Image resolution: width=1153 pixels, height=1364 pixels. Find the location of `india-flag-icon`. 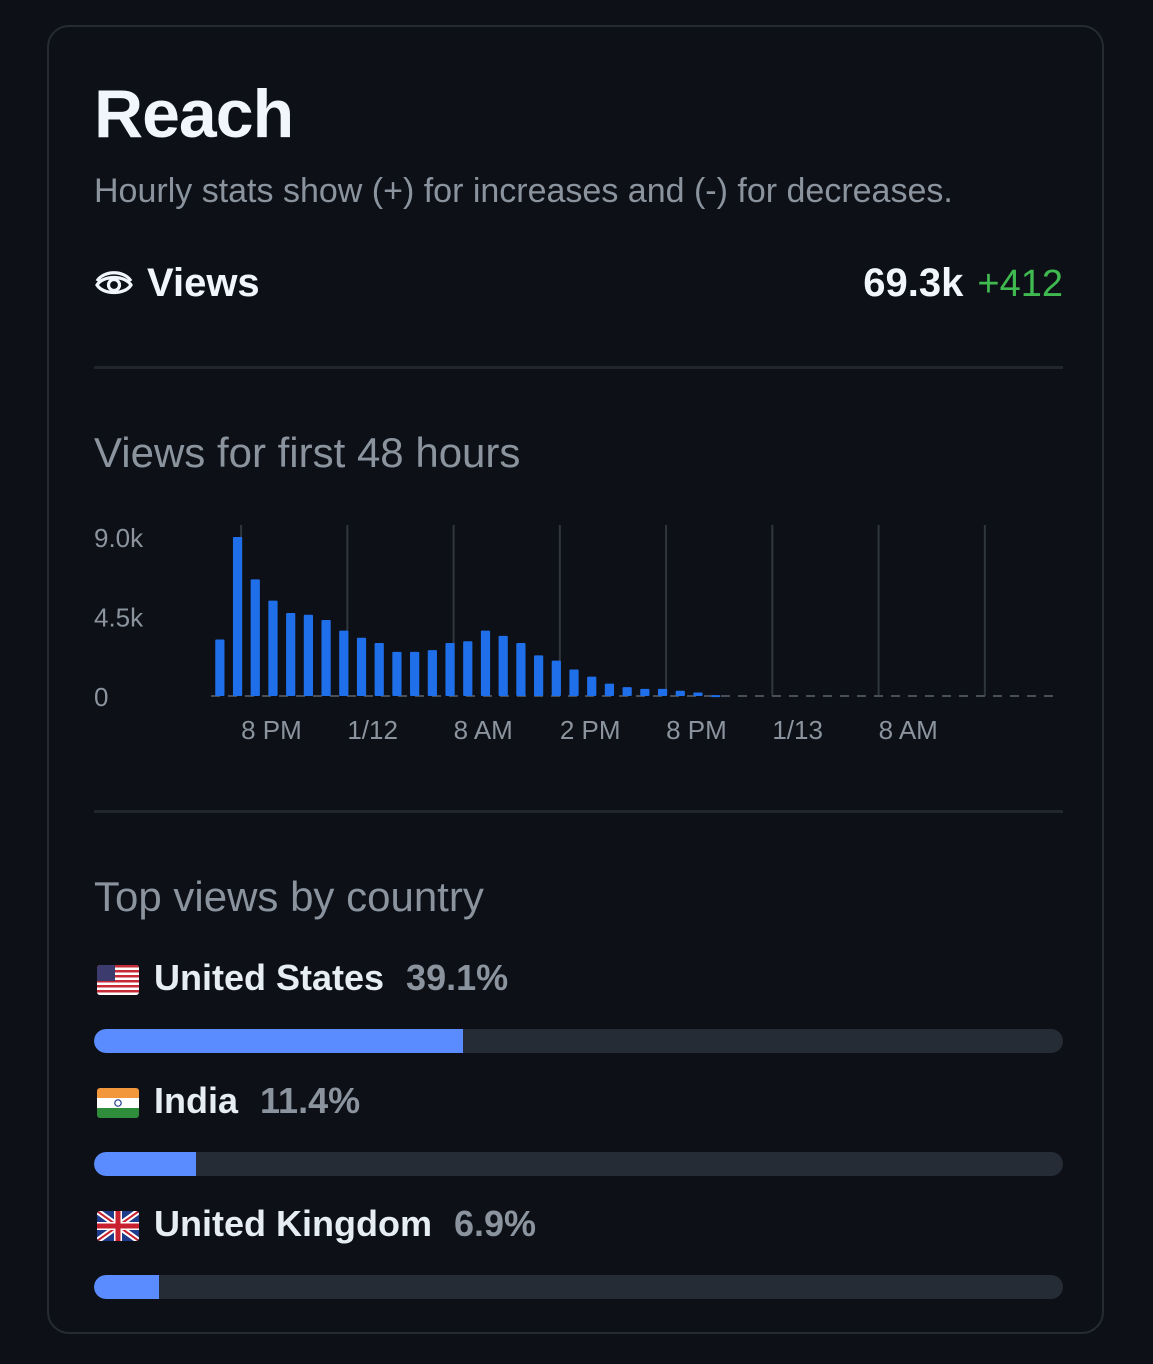

india-flag-icon is located at coordinates (118, 1103).